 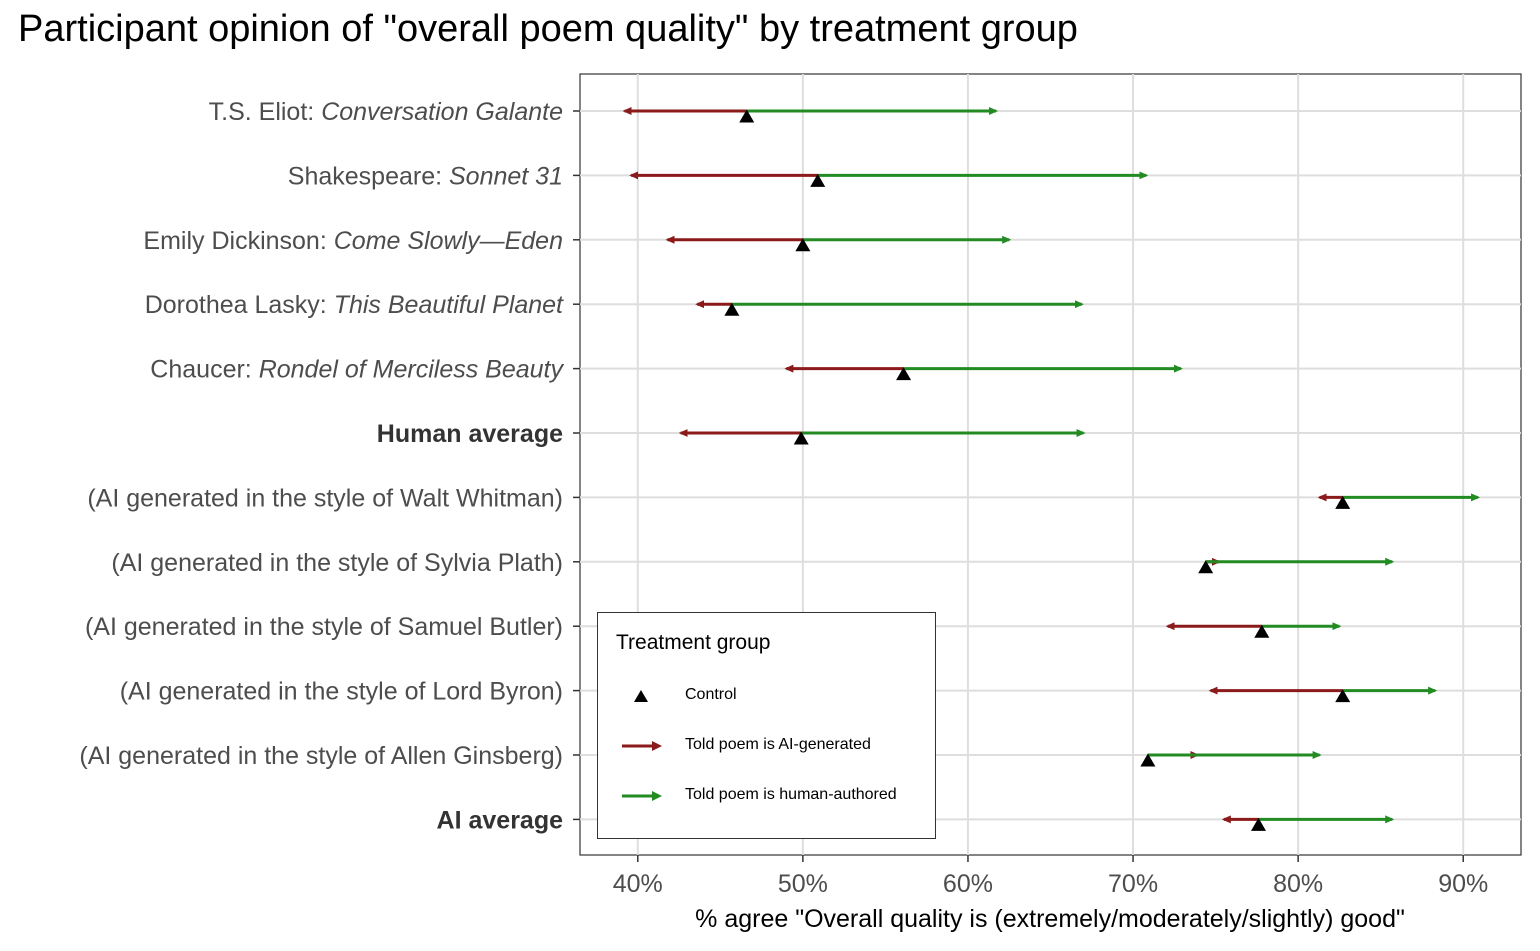 What do you see at coordinates (778, 744) in the screenshot?
I see `legend-label-ai-generated: Told poem is AI-generated` at bounding box center [778, 744].